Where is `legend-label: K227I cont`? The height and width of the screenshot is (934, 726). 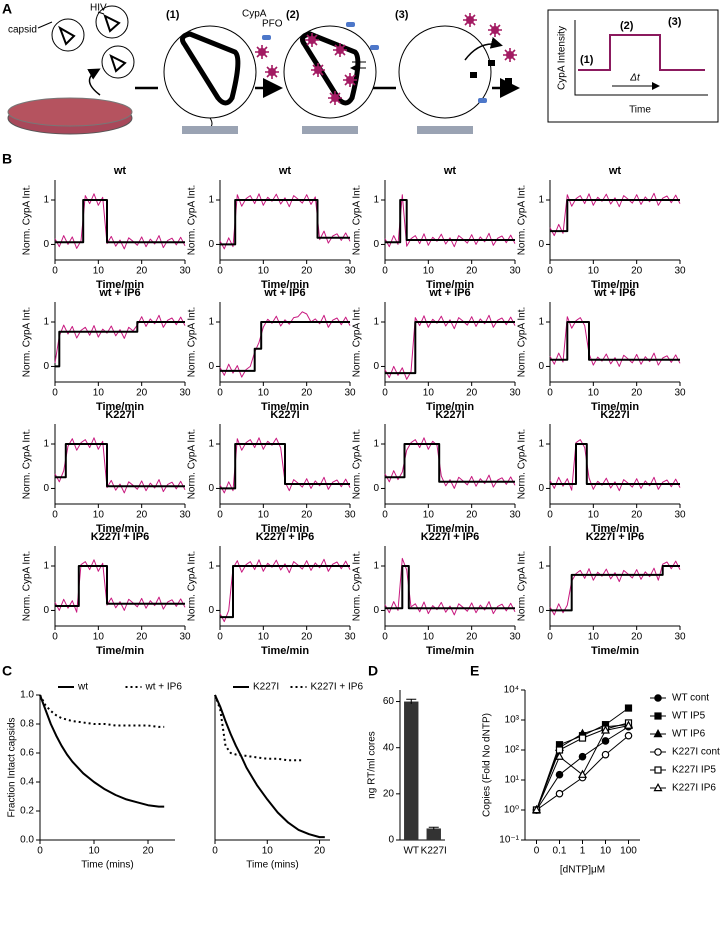 legend-label: K227I cont is located at coordinates (696, 752).